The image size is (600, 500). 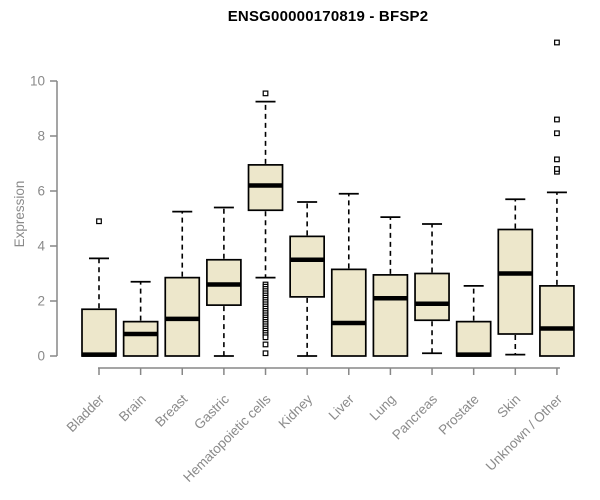 What do you see at coordinates (182, 283) in the screenshot?
I see `box-breast` at bounding box center [182, 283].